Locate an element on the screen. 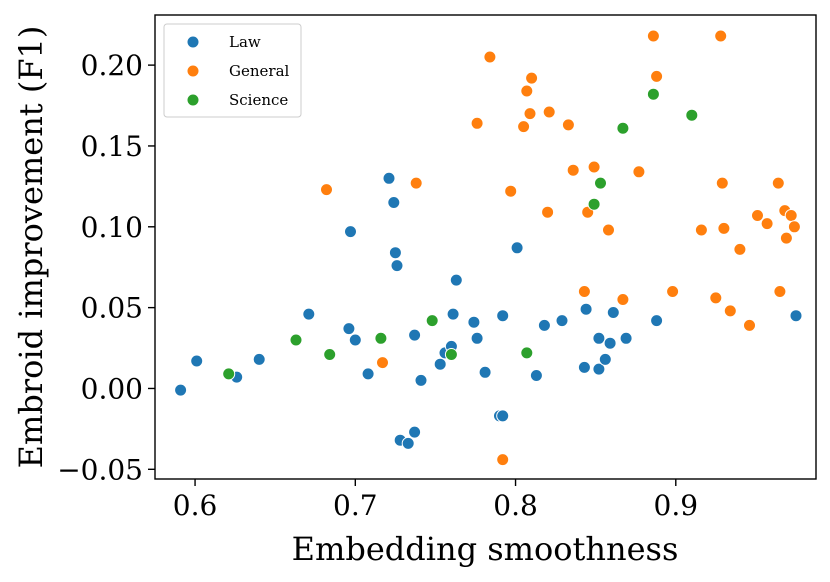 The image size is (830, 582). legend-label-science: Science is located at coordinates (258, 100).